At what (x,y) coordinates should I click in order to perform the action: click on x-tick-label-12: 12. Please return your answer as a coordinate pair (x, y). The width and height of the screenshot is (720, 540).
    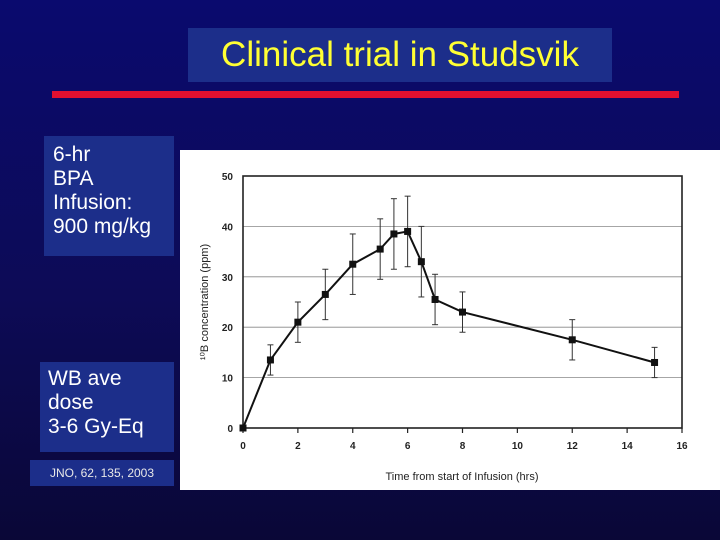
    Looking at the image, I should click on (573, 446).